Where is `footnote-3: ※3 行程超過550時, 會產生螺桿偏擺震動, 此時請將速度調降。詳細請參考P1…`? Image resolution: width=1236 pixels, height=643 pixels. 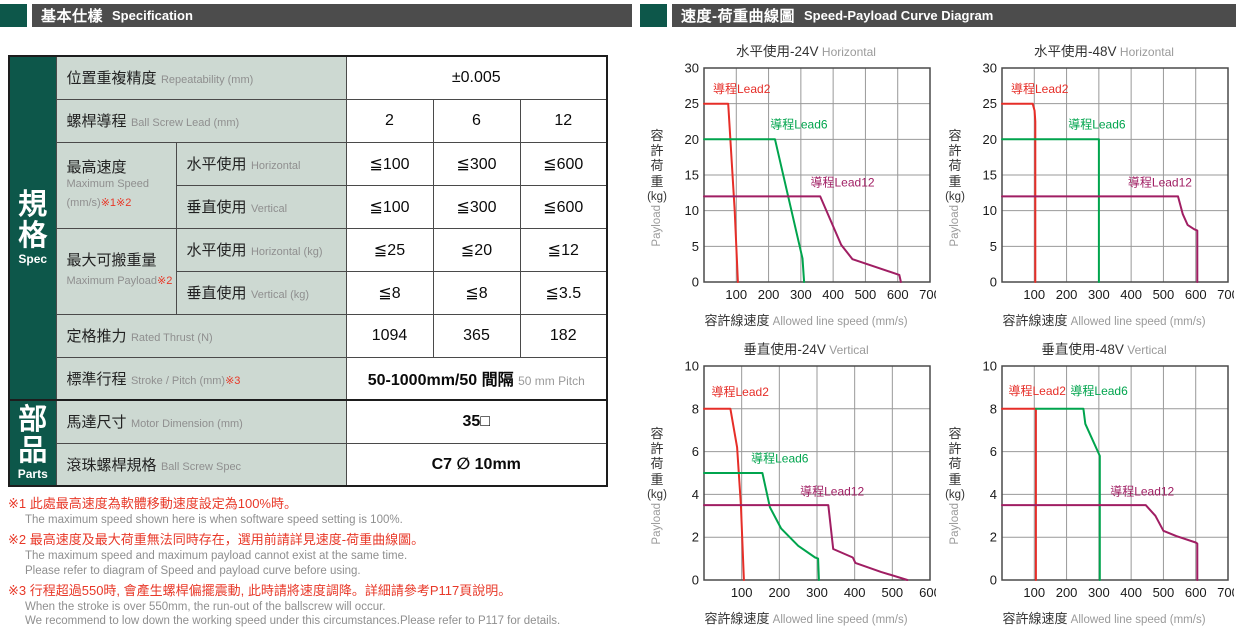 footnote-3: ※3 行程超過550時, 會產生螺桿偏擺震動, 此時請將速度調降。詳細請參考P1… is located at coordinates (320, 606).